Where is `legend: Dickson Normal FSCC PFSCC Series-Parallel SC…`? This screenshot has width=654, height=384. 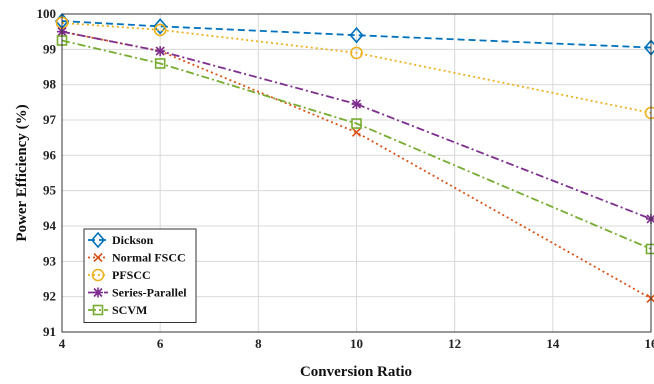 legend: Dickson Normal FSCC PFSCC Series-Parallel SC… is located at coordinates (140, 275).